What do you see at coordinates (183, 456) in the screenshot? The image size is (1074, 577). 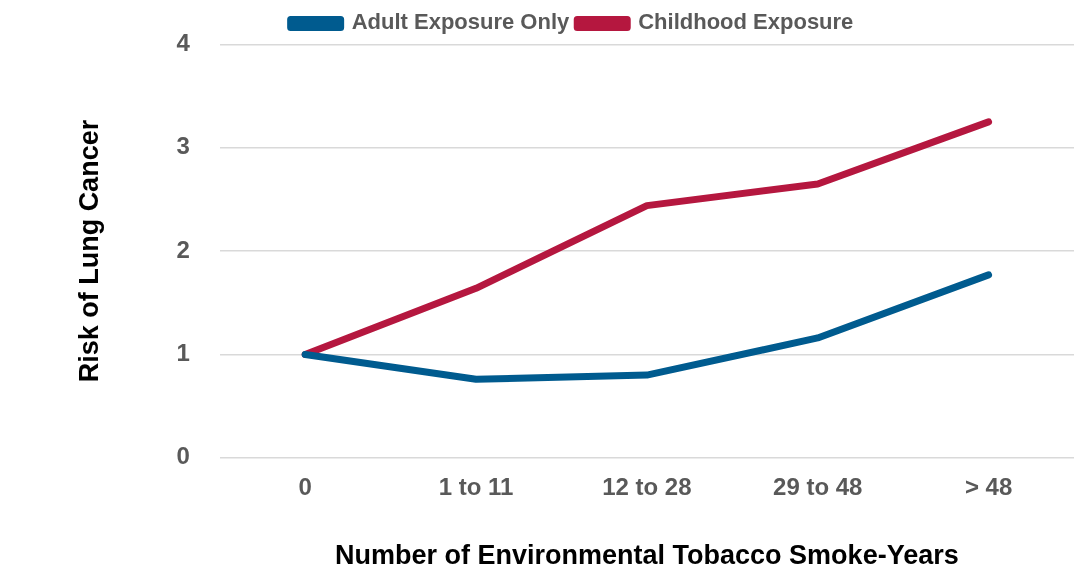 I see `y-tick-label: 0` at bounding box center [183, 456].